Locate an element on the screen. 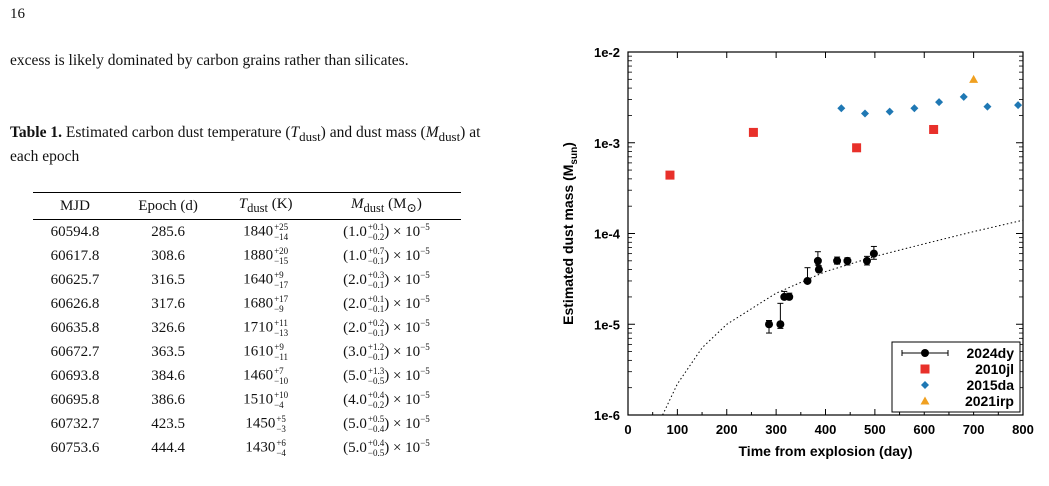 Image resolution: width=1049 pixels, height=486 pixels. tdust-lower: −4 is located at coordinates (281, 405).